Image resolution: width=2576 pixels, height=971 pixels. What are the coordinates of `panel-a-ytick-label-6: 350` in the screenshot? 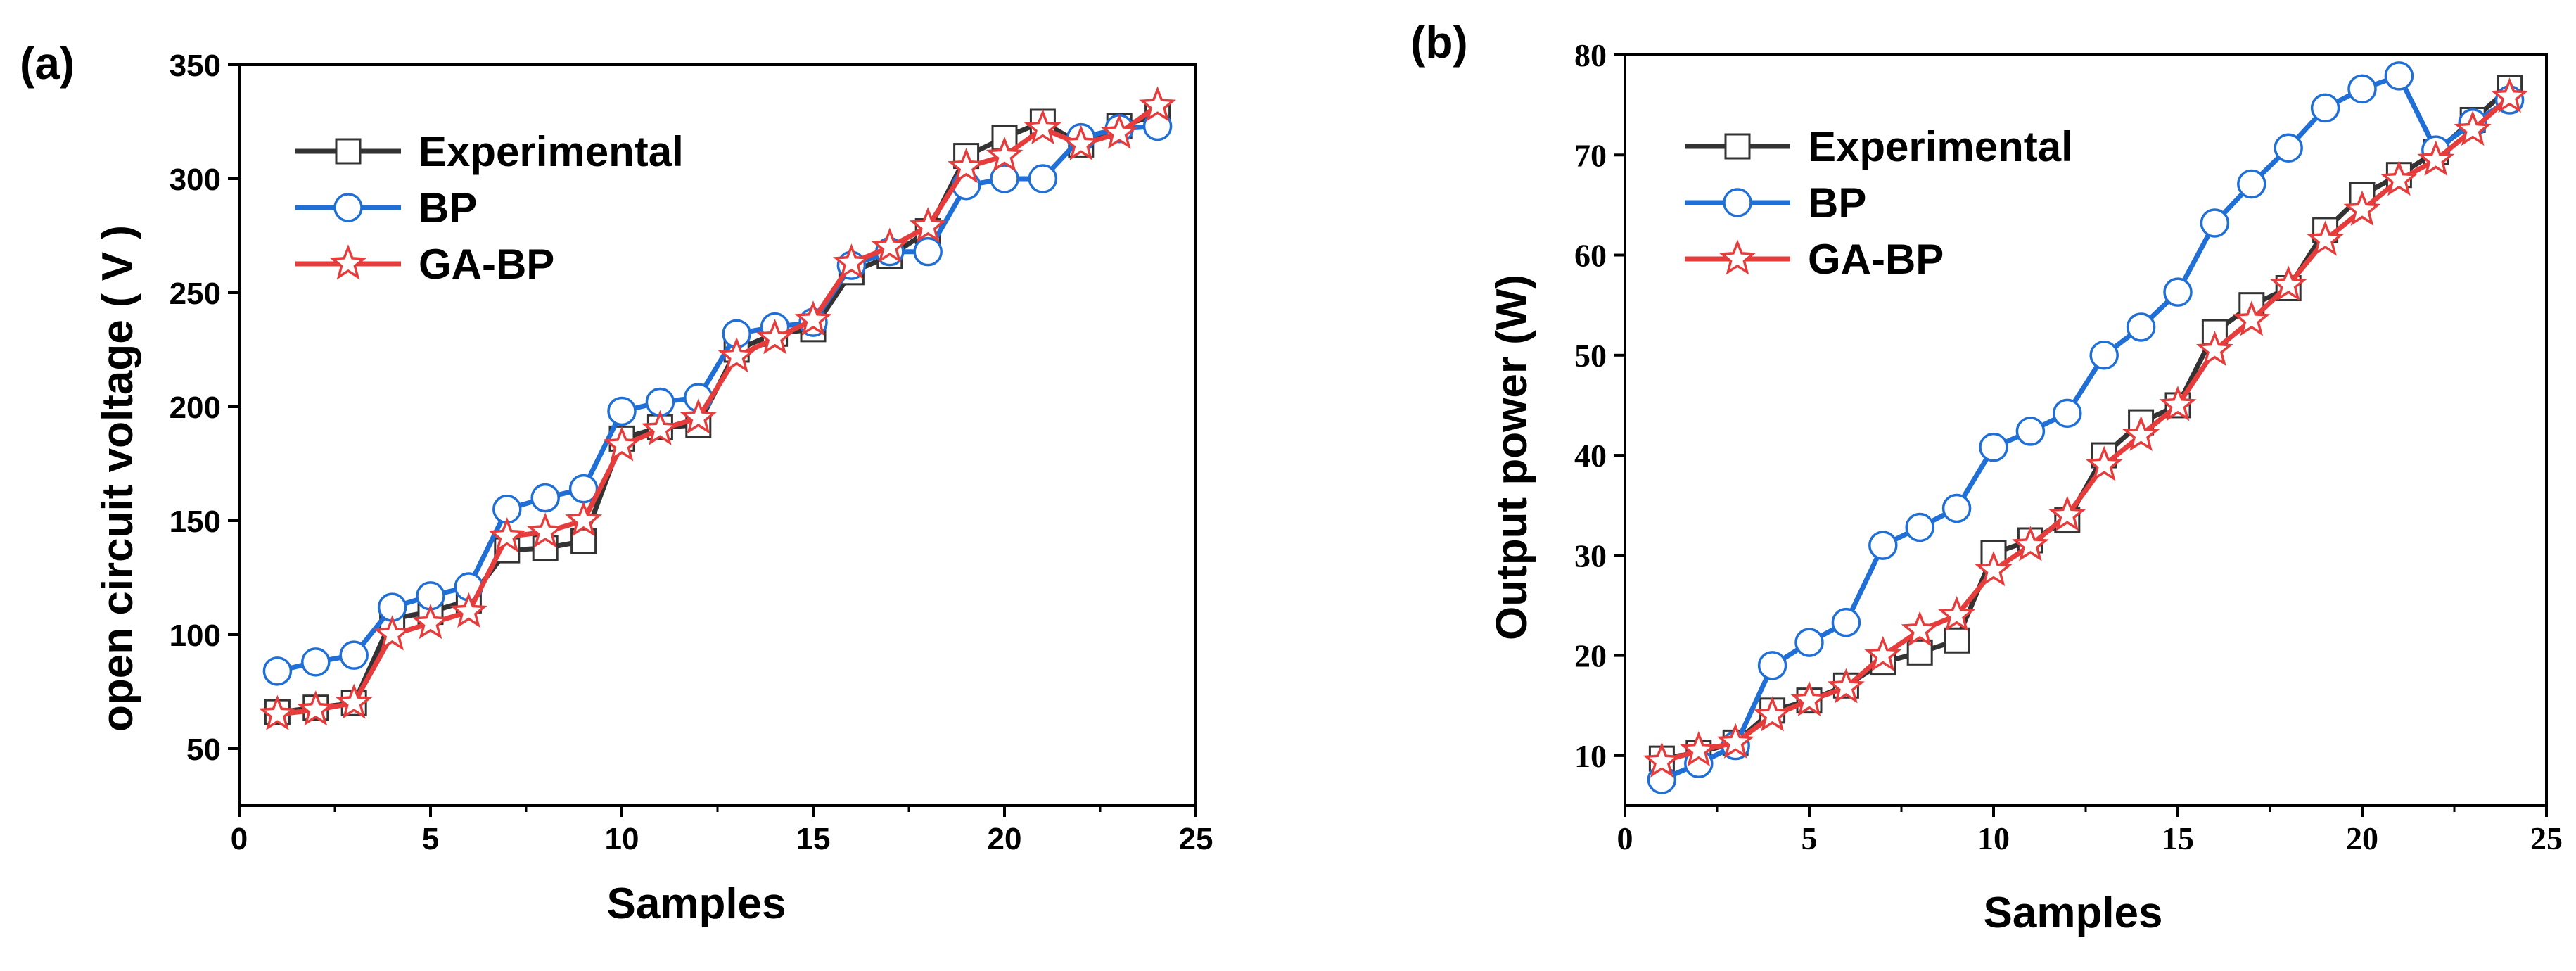 It's located at (195, 66).